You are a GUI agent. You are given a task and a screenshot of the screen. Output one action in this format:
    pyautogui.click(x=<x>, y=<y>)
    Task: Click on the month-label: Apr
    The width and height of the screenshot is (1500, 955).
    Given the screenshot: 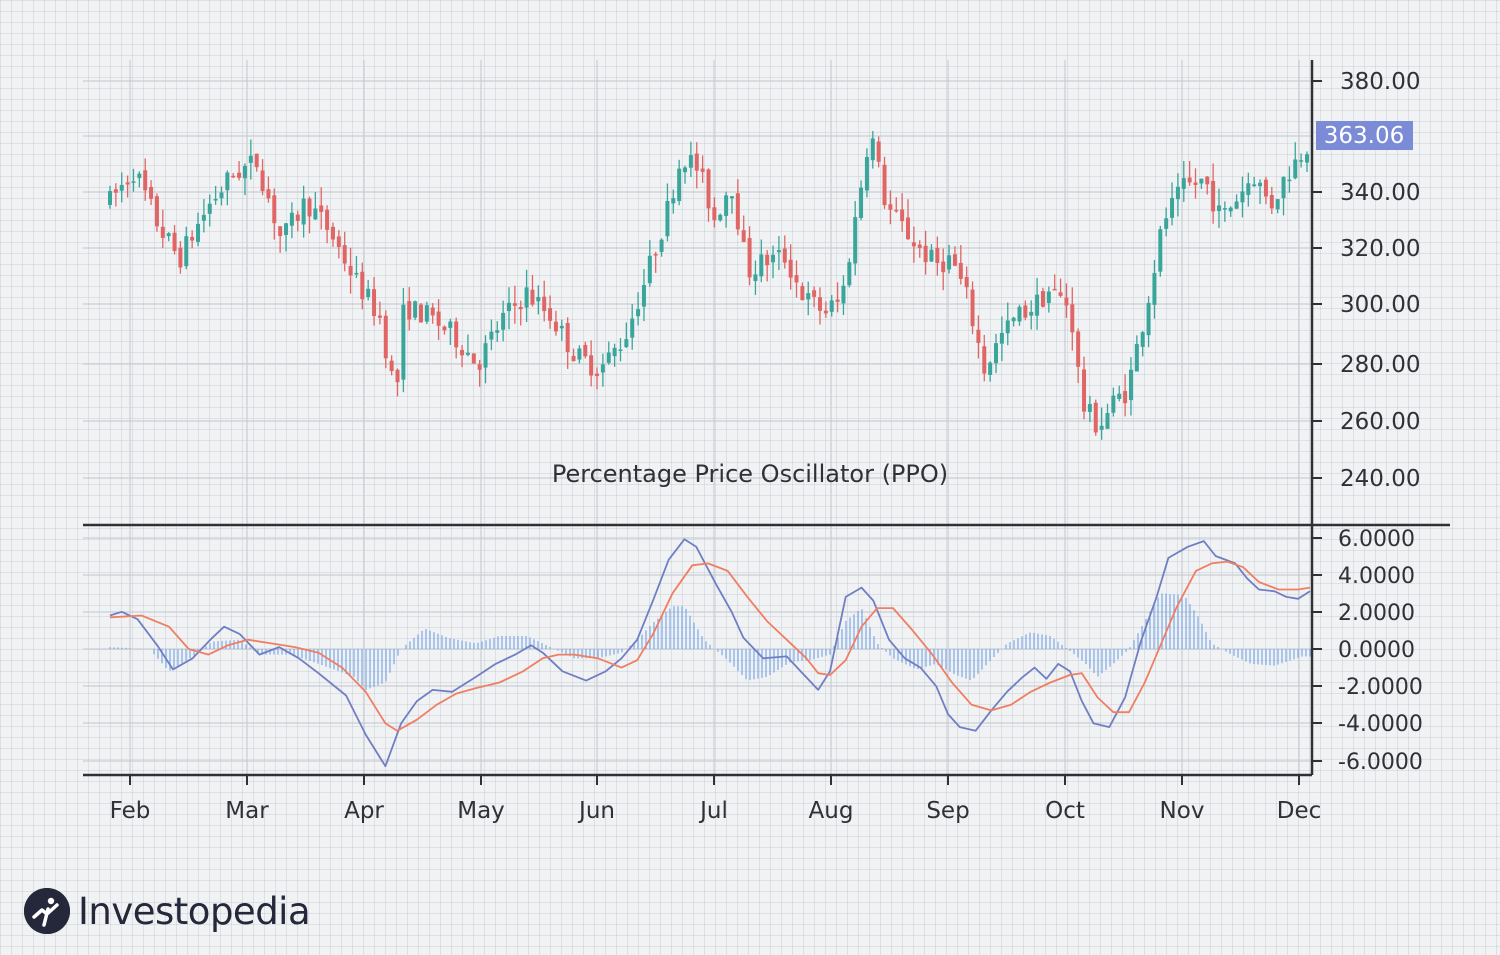 What is the action you would take?
    pyautogui.click(x=364, y=811)
    